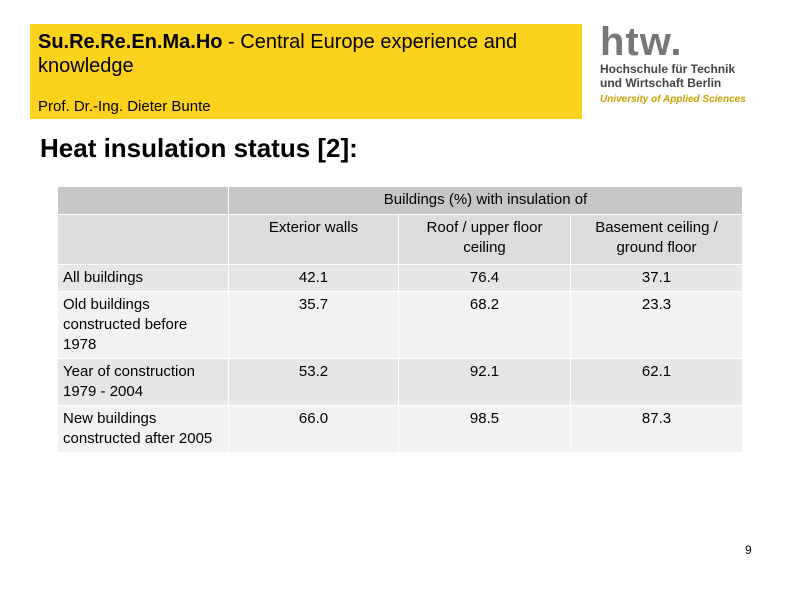  Describe the element at coordinates (313, 382) in the screenshot. I see `value-cell: 53.2` at that location.